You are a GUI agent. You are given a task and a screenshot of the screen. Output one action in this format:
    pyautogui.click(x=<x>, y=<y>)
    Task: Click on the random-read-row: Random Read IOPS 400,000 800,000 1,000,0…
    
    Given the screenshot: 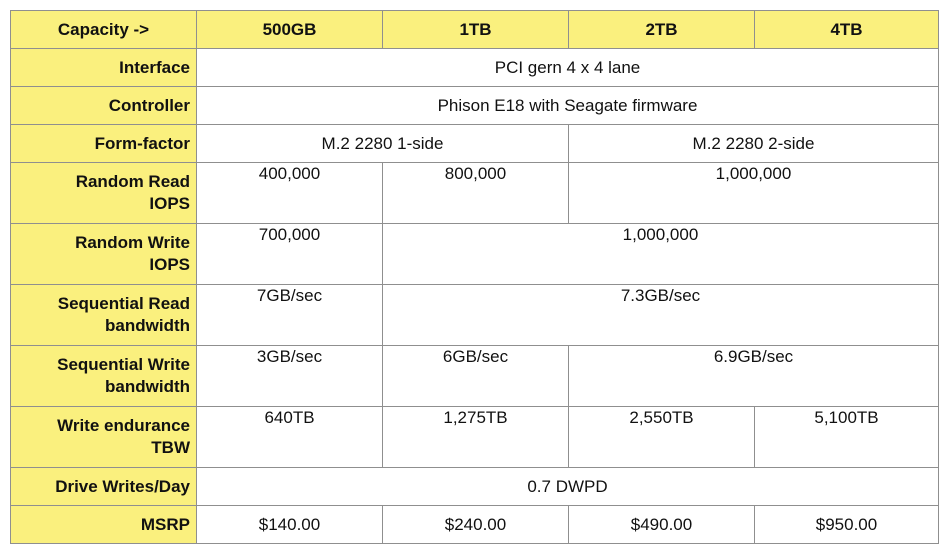 What is the action you would take?
    pyautogui.click(x=474, y=193)
    